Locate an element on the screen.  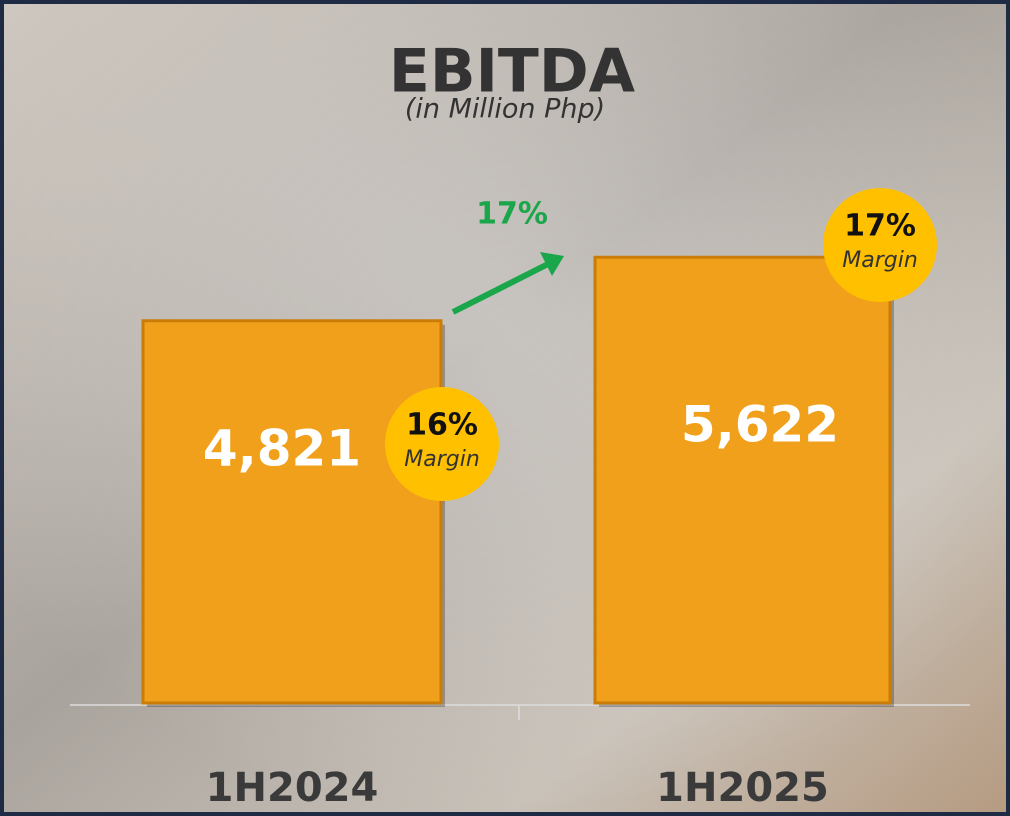
chart-subtitle: (in Million Php) is located at coordinates (505, 109).